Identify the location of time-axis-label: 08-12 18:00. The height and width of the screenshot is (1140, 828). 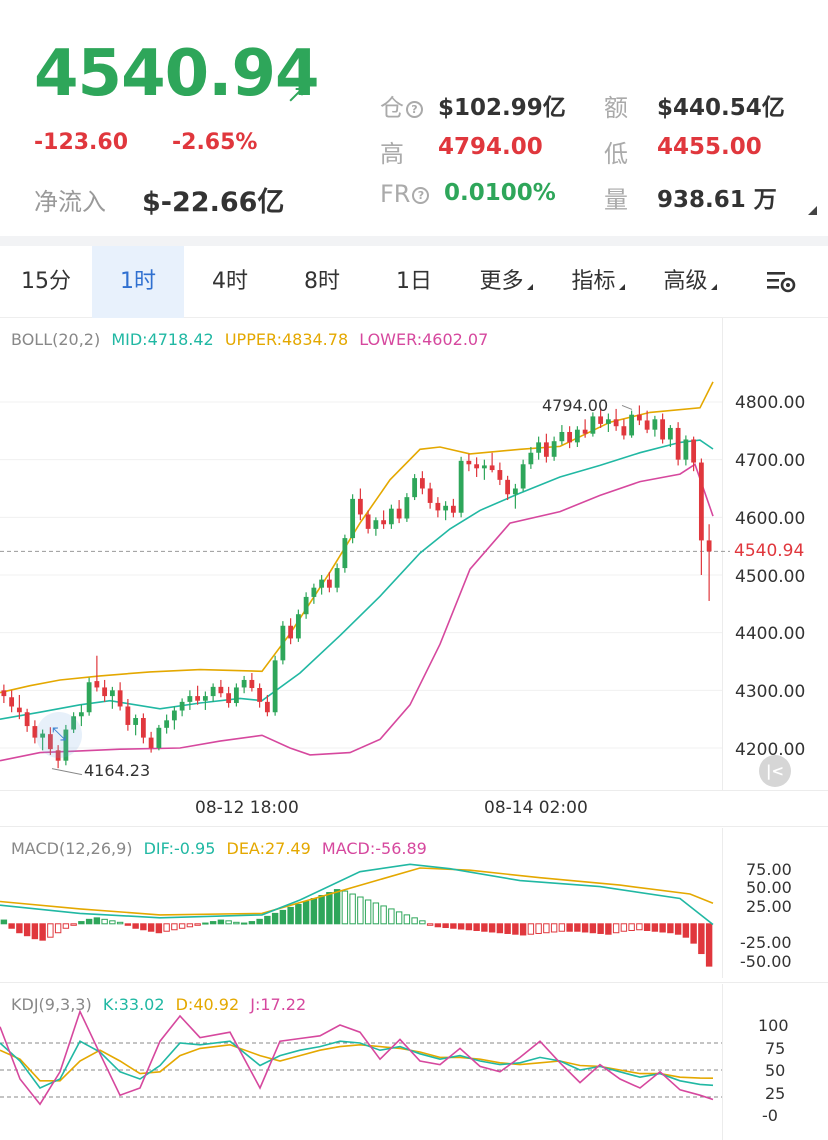
(247, 808).